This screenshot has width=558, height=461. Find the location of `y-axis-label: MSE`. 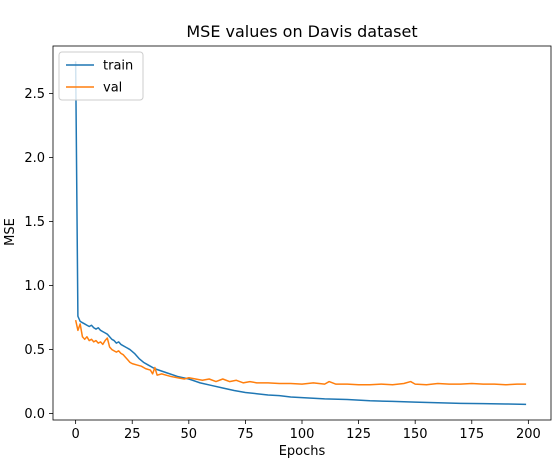

y-axis-label: MSE is located at coordinates (10, 232).